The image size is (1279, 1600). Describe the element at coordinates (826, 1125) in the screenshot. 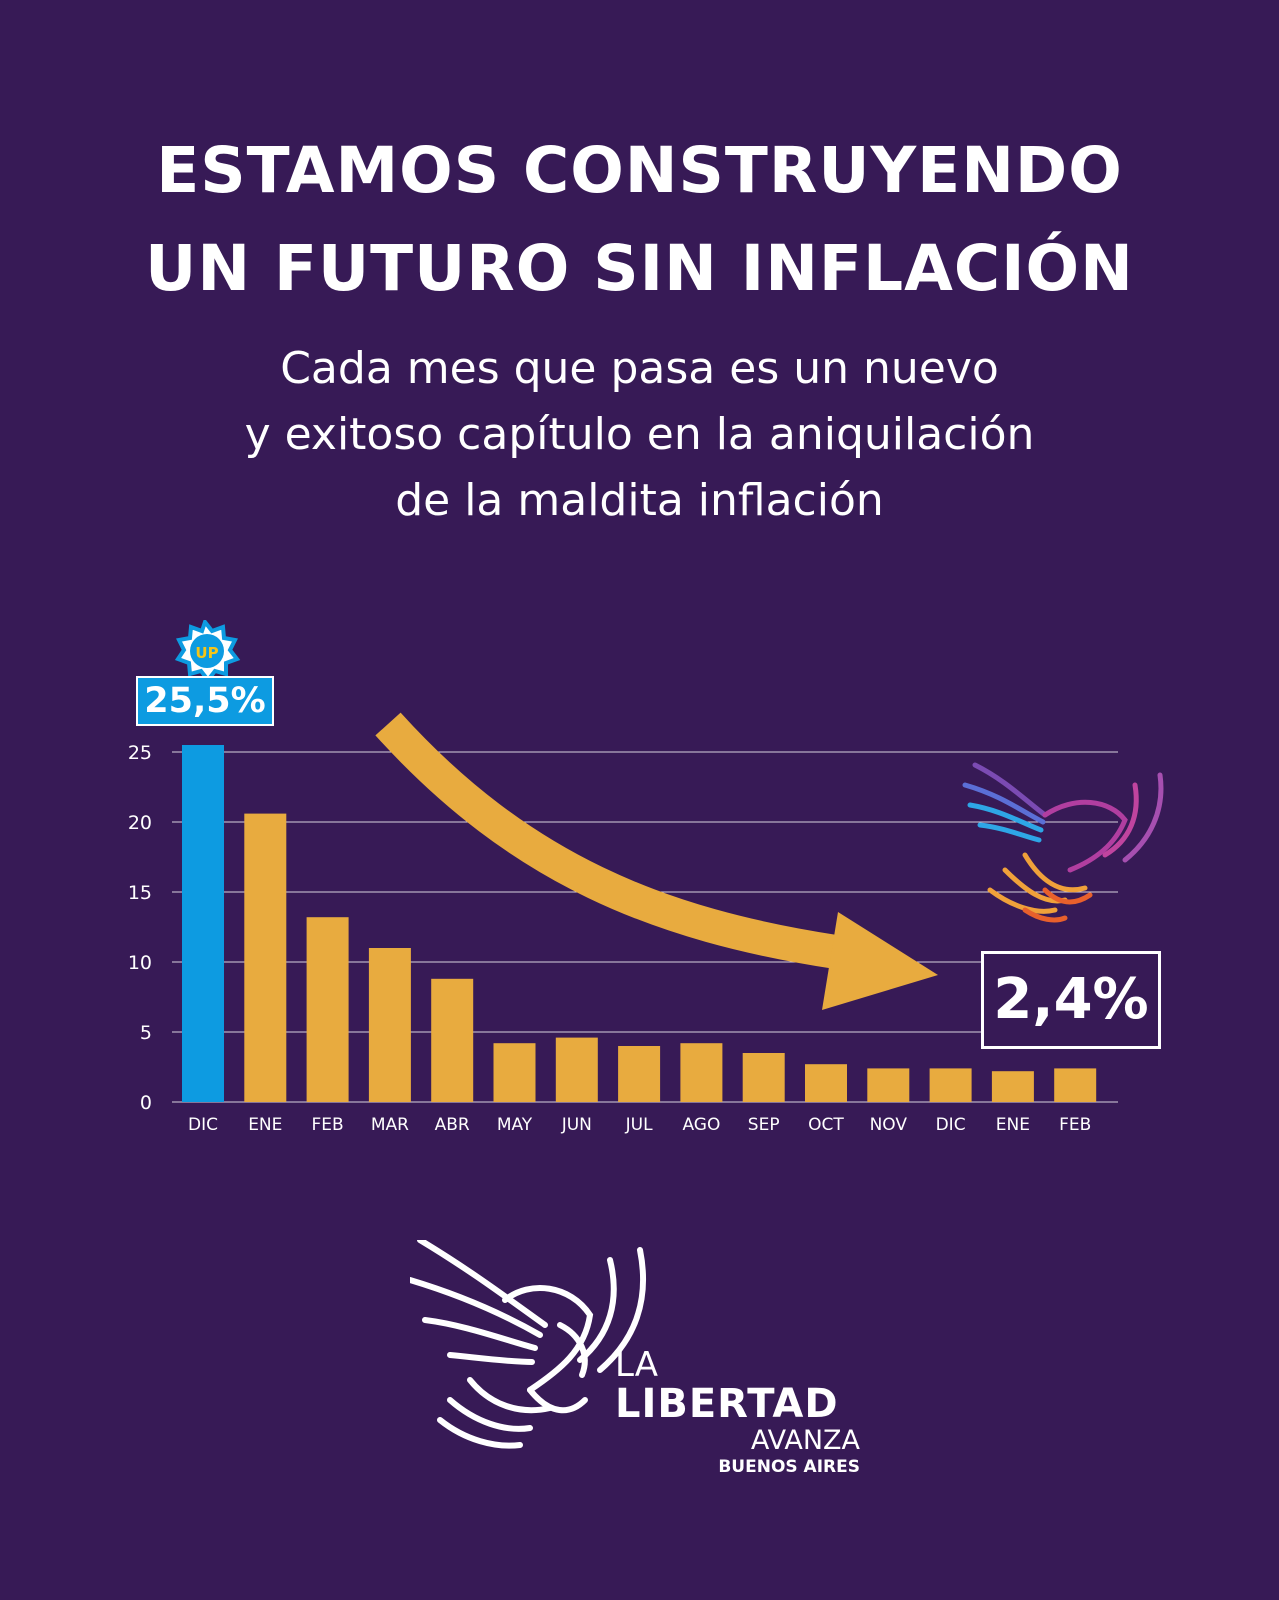

I see `x-tick-label: OCT` at that location.